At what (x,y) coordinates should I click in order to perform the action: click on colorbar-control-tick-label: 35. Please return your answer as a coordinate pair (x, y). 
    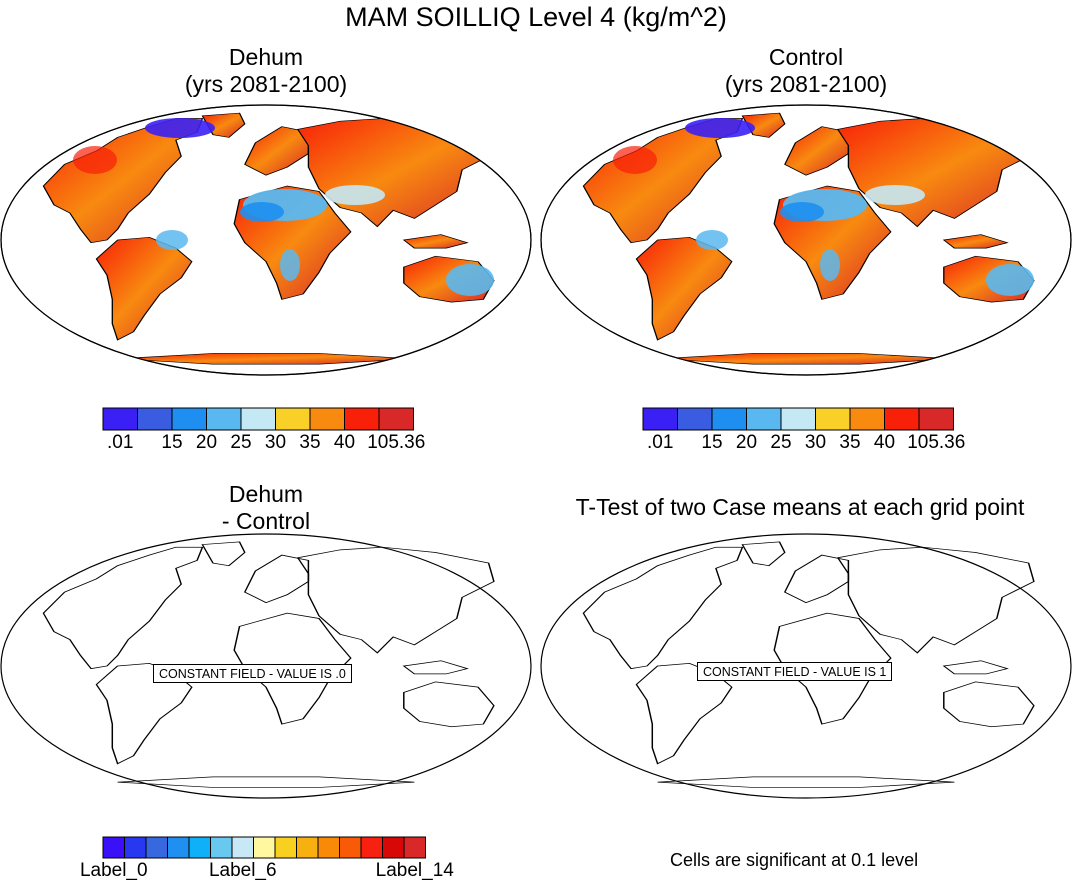
    Looking at the image, I should click on (850, 442).